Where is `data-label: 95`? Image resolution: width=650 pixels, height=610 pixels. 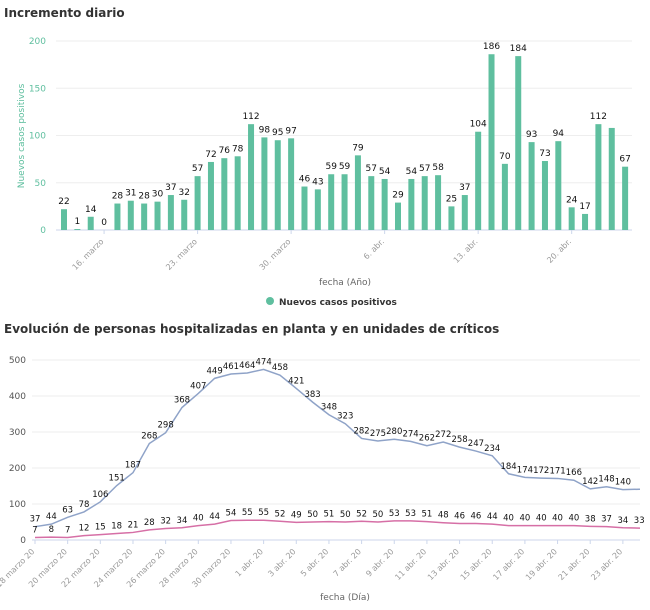
data-label: 95 is located at coordinates (277, 133).